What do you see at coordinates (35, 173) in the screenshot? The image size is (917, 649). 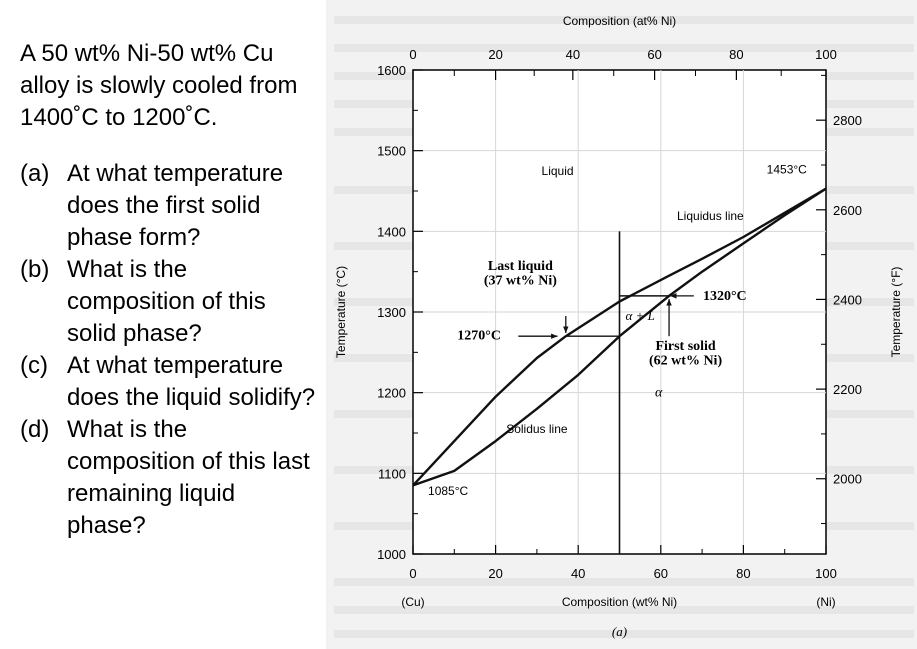 I see `question-letter: (a)` at bounding box center [35, 173].